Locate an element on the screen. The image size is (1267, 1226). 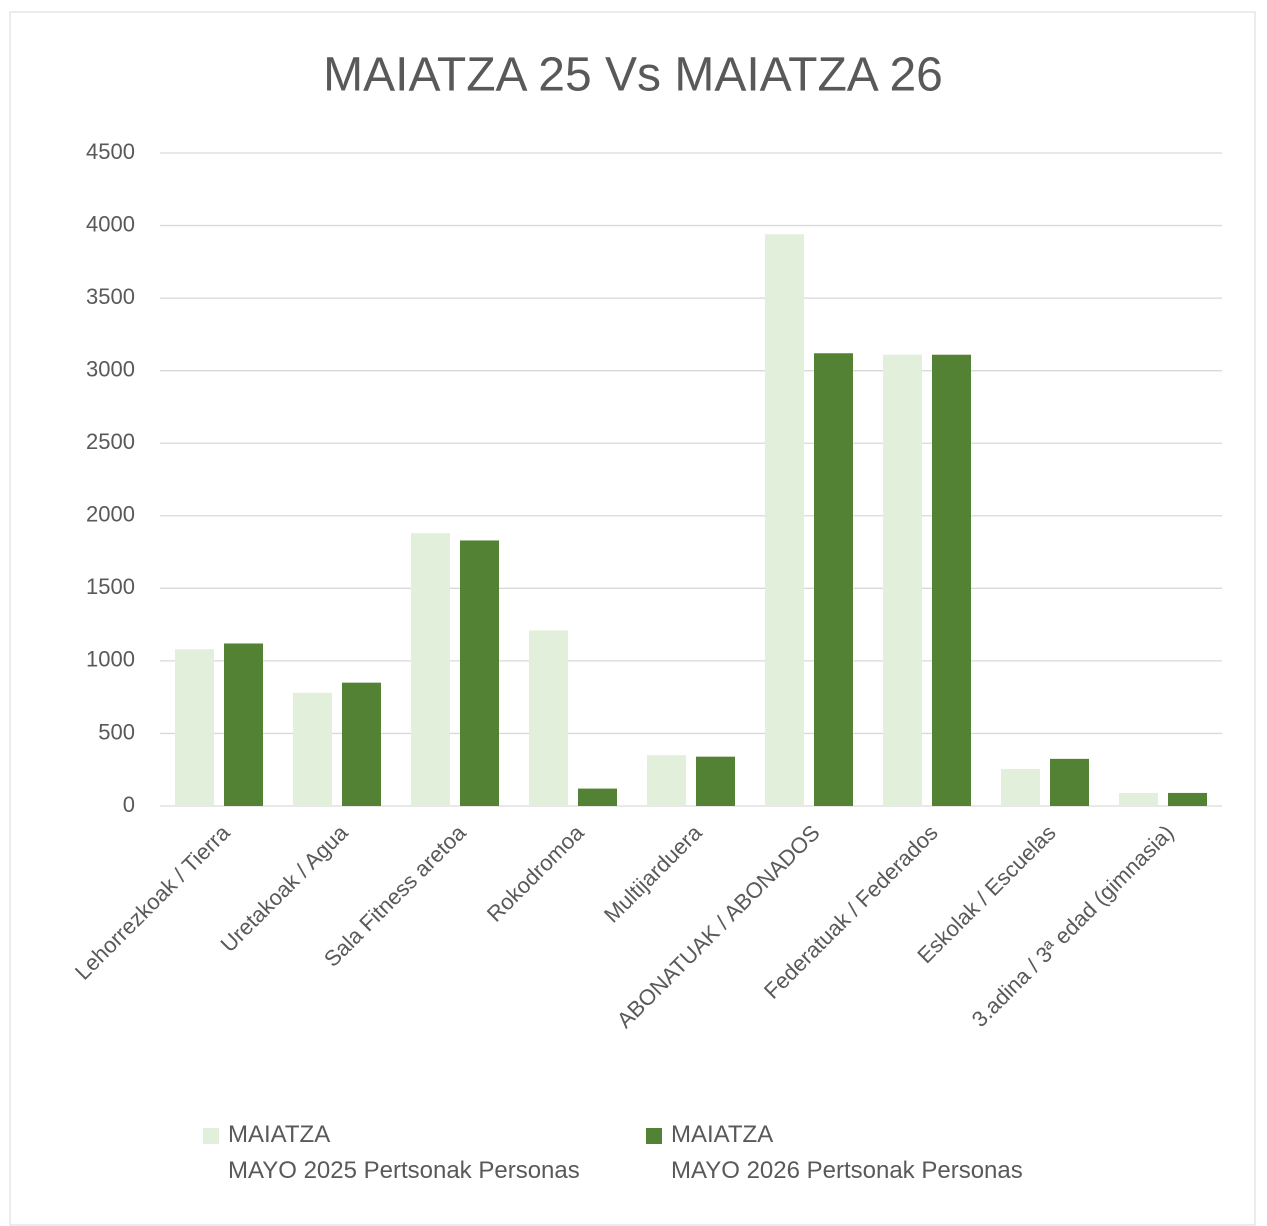
y-tick-label: 2500 is located at coordinates (110, 441).